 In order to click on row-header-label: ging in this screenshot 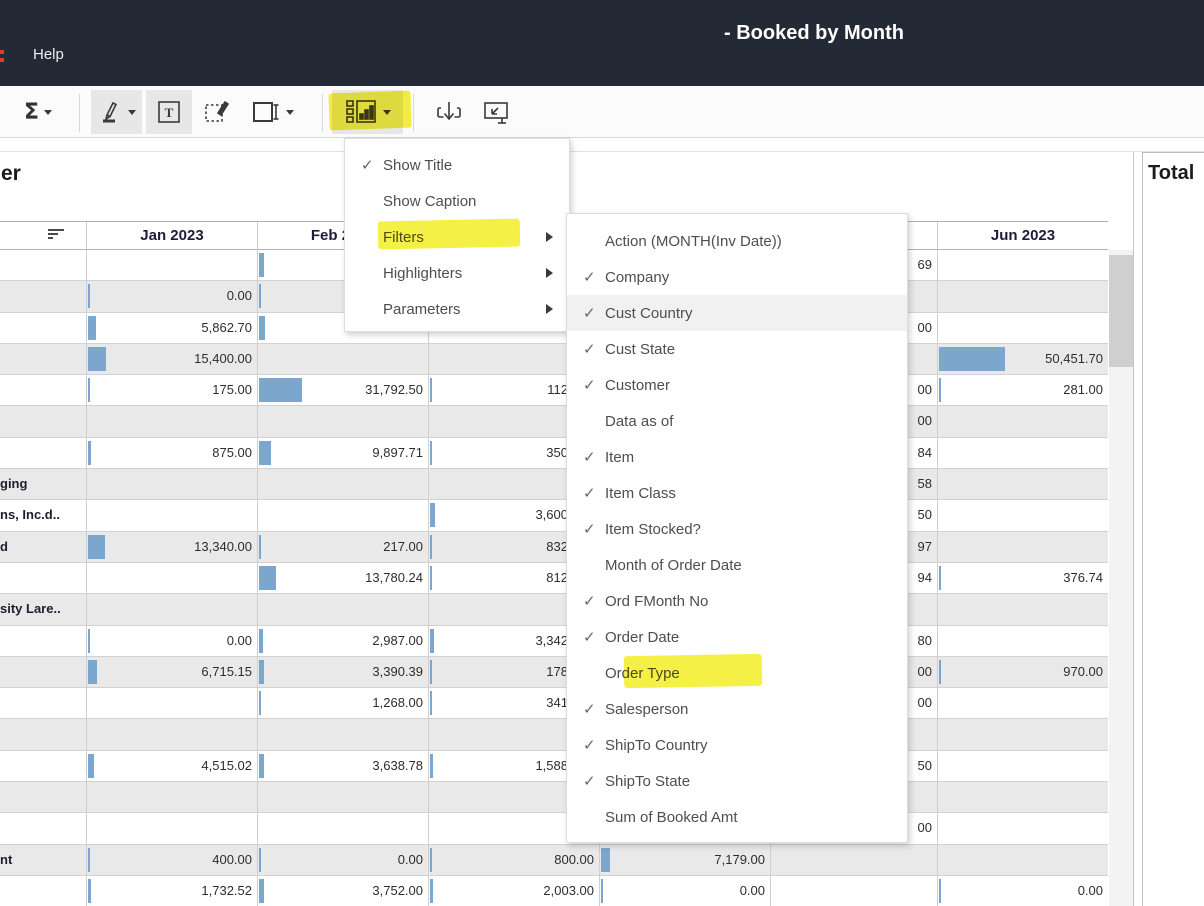, I will do `click(14, 484)`.